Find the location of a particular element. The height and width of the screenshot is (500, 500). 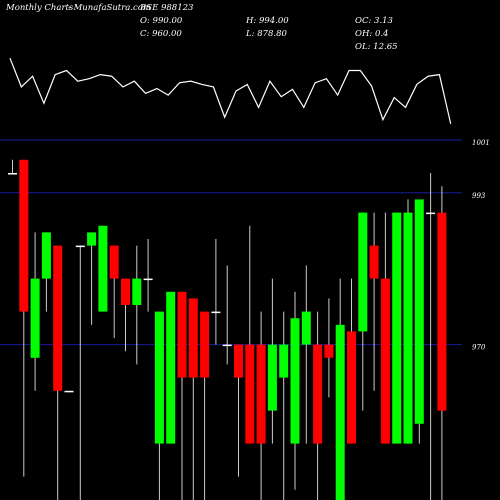

ol-value: OL: 12.65 is located at coordinates (376, 47).